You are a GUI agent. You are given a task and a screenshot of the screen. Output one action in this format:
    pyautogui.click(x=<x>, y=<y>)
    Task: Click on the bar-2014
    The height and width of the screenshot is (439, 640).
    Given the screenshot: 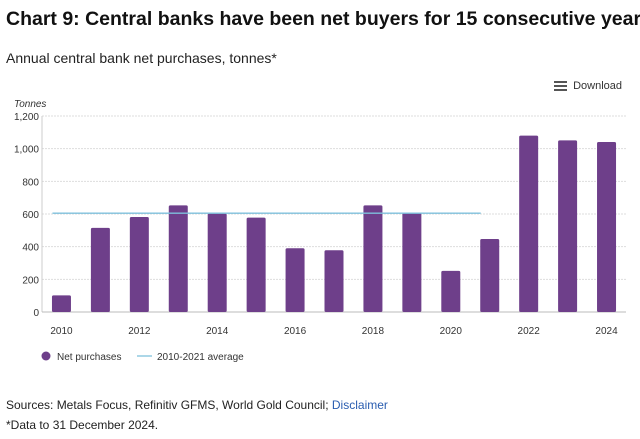 What is the action you would take?
    pyautogui.click(x=217, y=262)
    